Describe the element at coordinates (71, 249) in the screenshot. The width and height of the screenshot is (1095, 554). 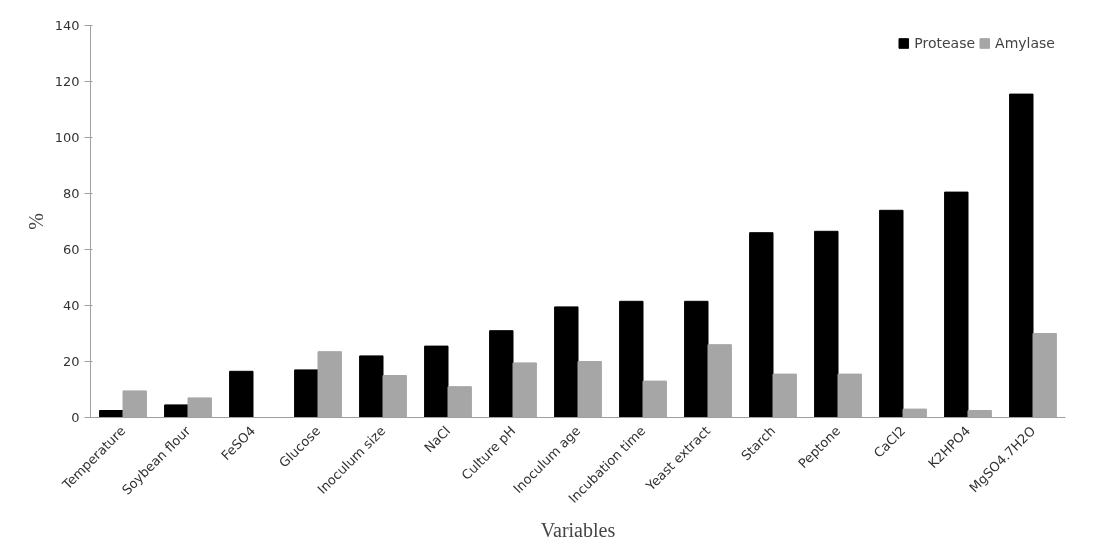
I see `y-tick-label: 60` at that location.